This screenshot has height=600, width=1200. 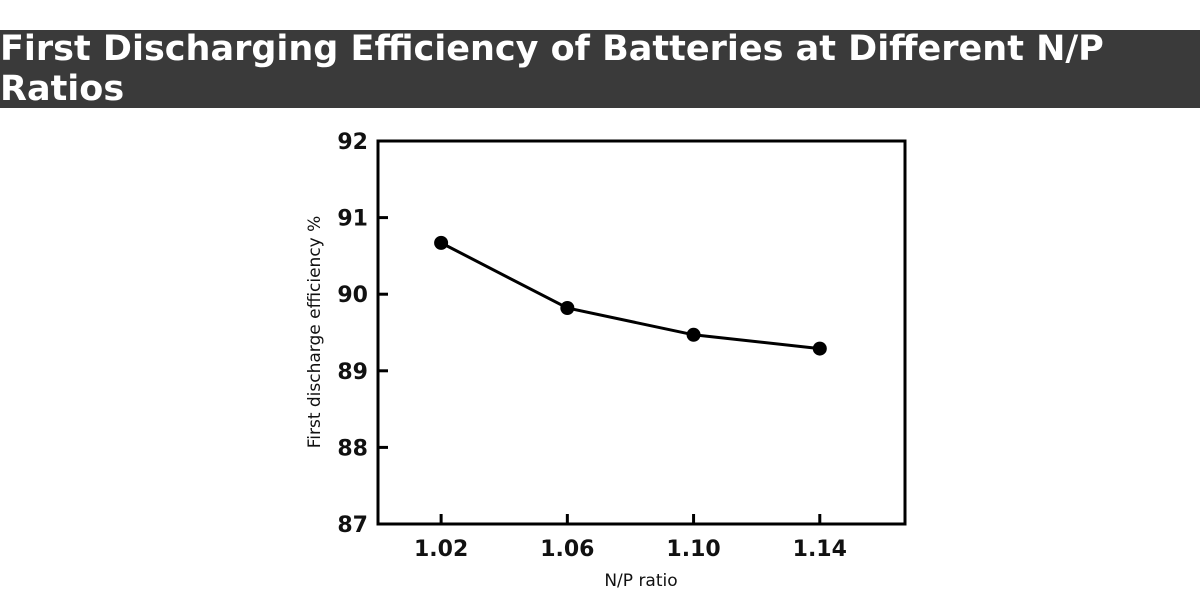 I want to click on y-tick-label: 91, so click(x=352, y=219).